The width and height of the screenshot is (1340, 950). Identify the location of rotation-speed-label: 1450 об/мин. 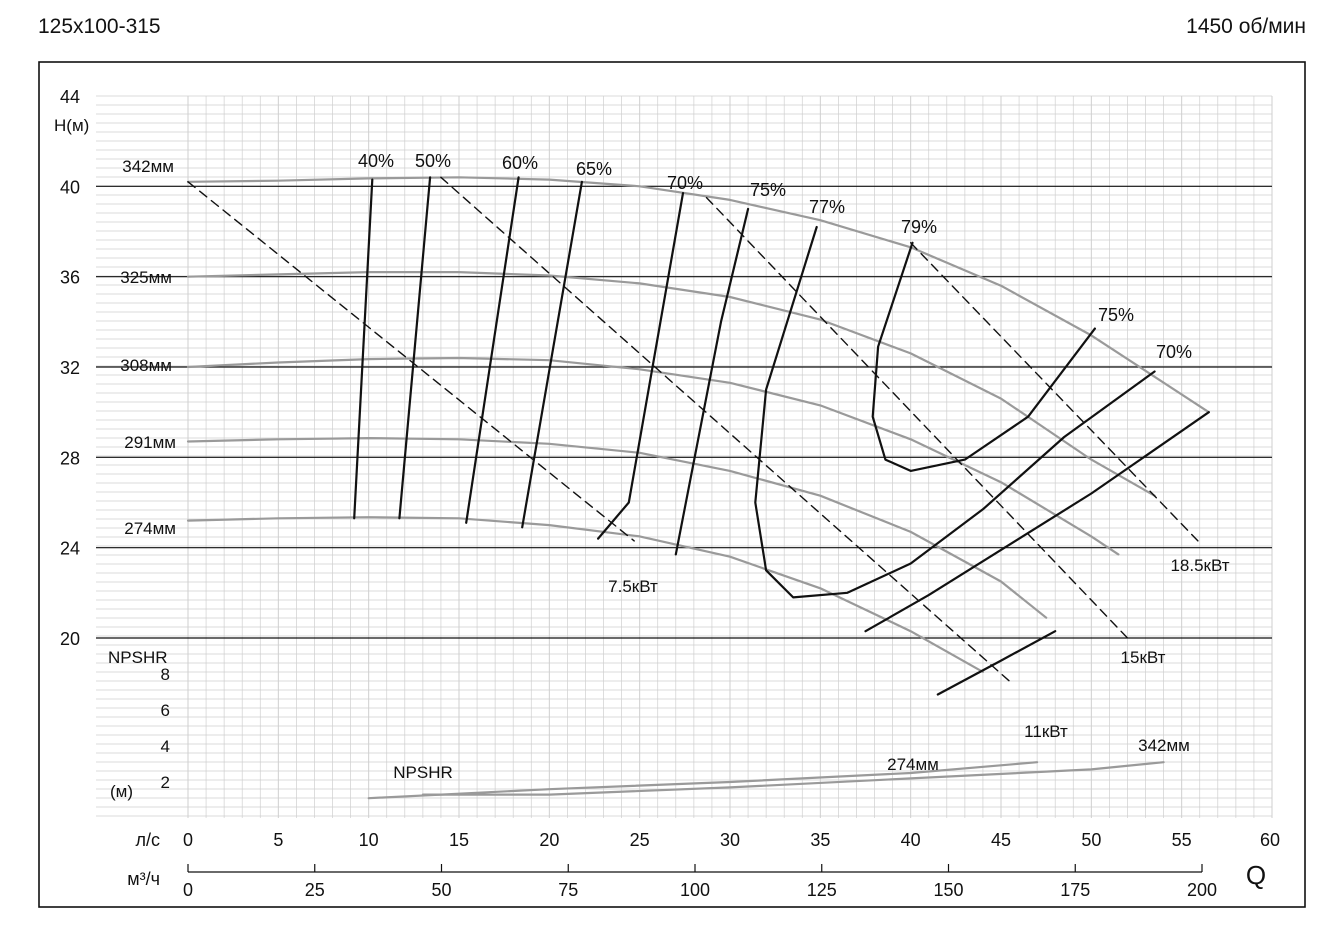
(1246, 26).